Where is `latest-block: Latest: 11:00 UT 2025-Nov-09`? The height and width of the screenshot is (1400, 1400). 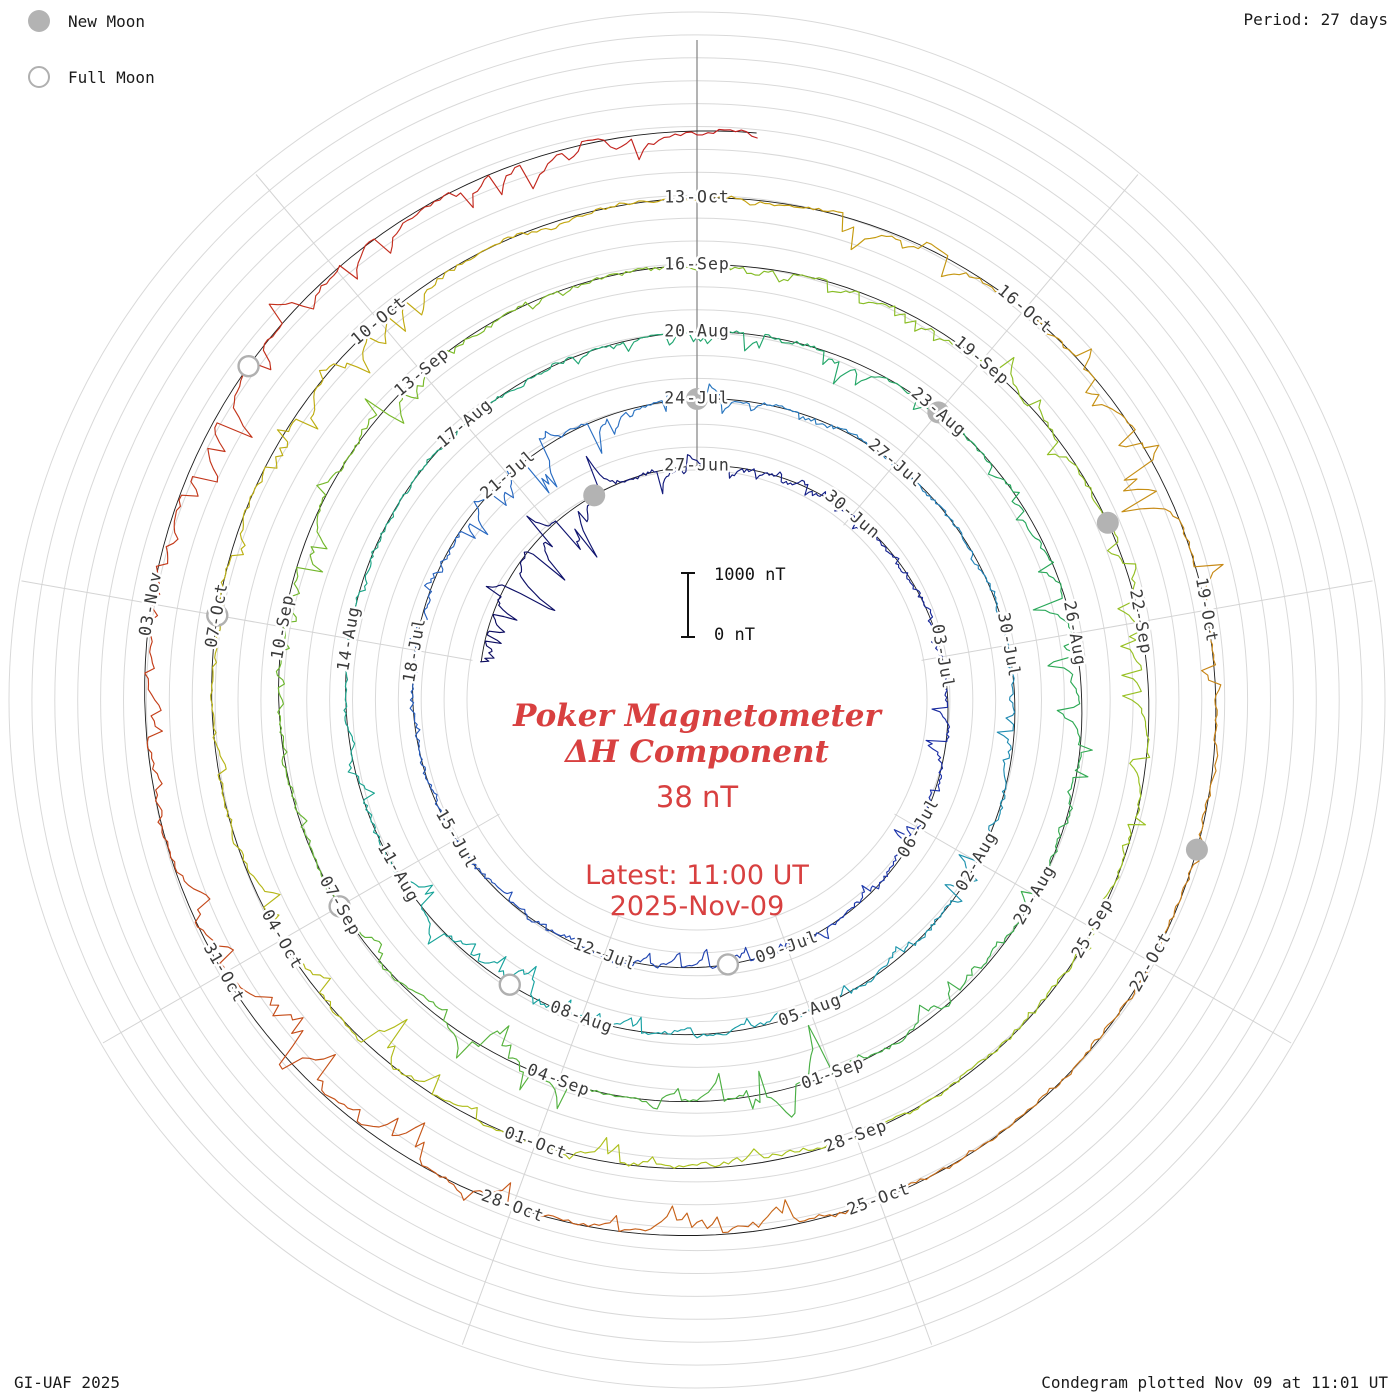 latest-block: Latest: 11:00 UT 2025-Nov-09 is located at coordinates (697, 891).